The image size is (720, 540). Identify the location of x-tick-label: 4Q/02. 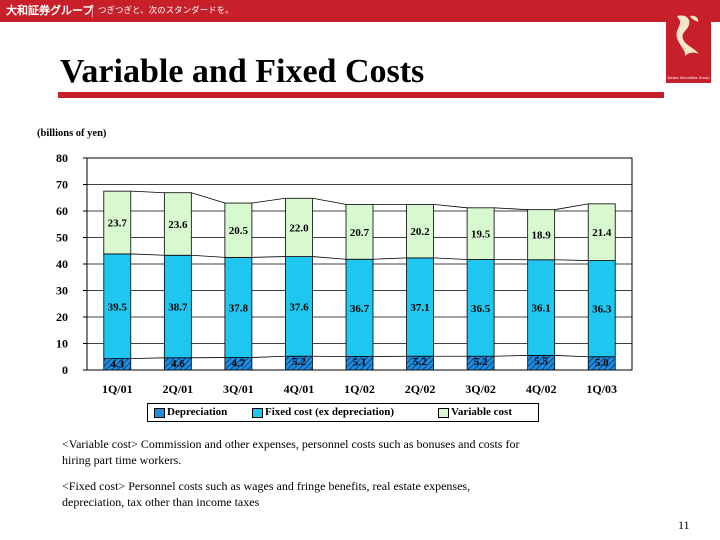
(541, 389).